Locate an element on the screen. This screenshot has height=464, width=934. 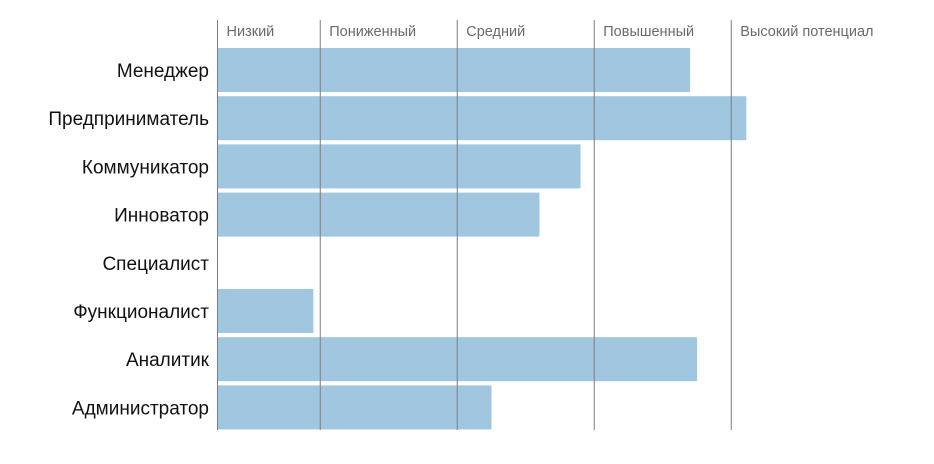
category-label-2: Предприниматель is located at coordinates (128, 119).